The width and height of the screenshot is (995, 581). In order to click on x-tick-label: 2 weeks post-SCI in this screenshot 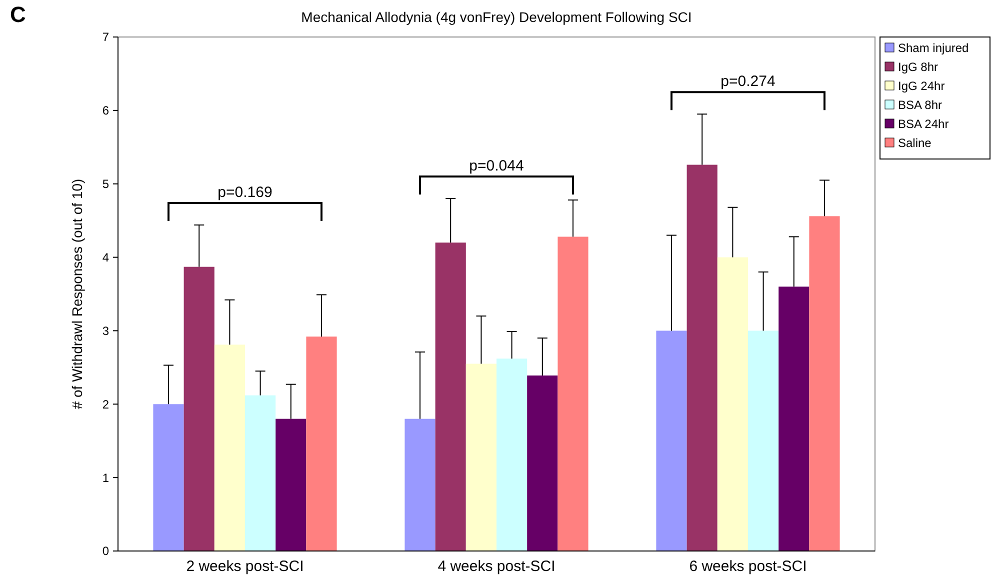, I will do `click(245, 566)`.